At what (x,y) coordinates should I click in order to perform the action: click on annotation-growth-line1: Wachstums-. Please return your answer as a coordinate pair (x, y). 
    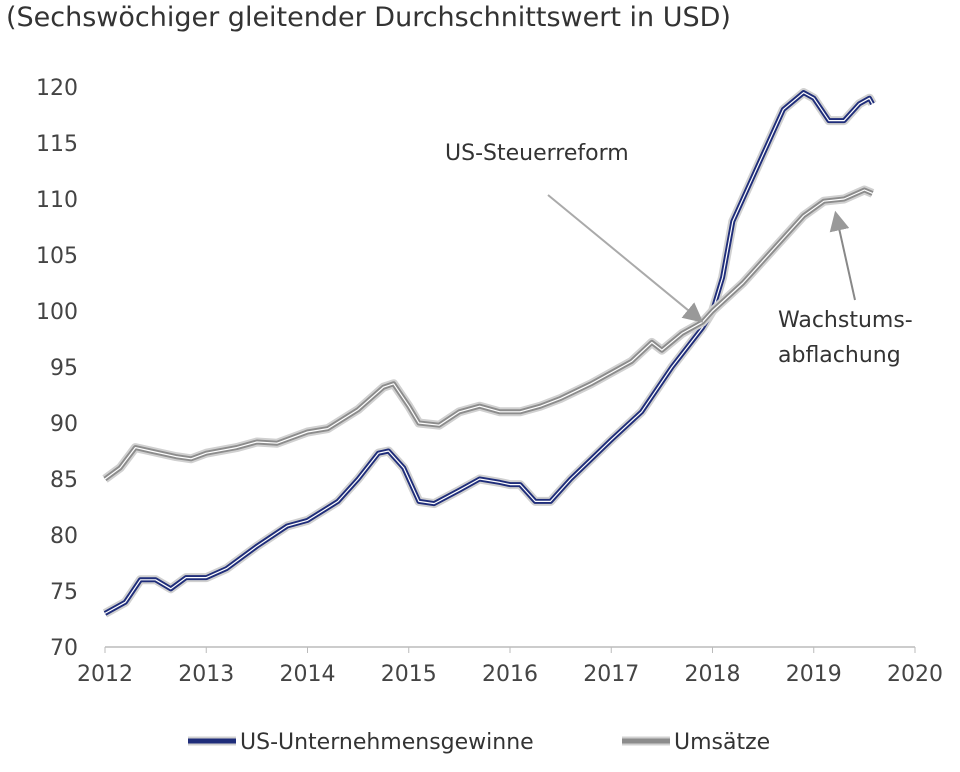
    Looking at the image, I should click on (845, 320).